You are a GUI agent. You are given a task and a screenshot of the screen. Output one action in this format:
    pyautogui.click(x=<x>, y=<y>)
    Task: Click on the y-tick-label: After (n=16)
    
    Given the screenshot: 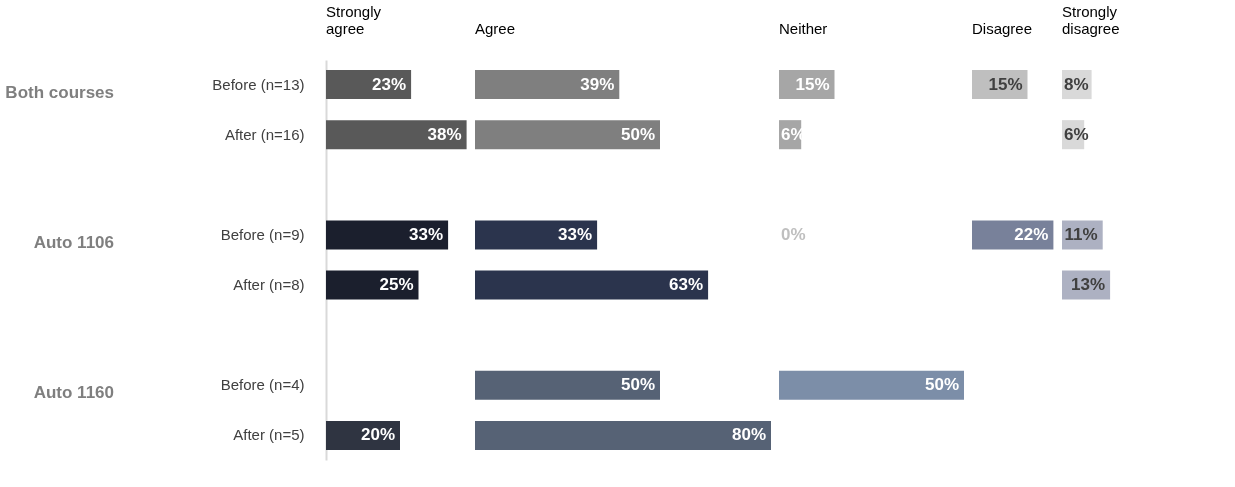 What is the action you would take?
    pyautogui.click(x=264, y=134)
    